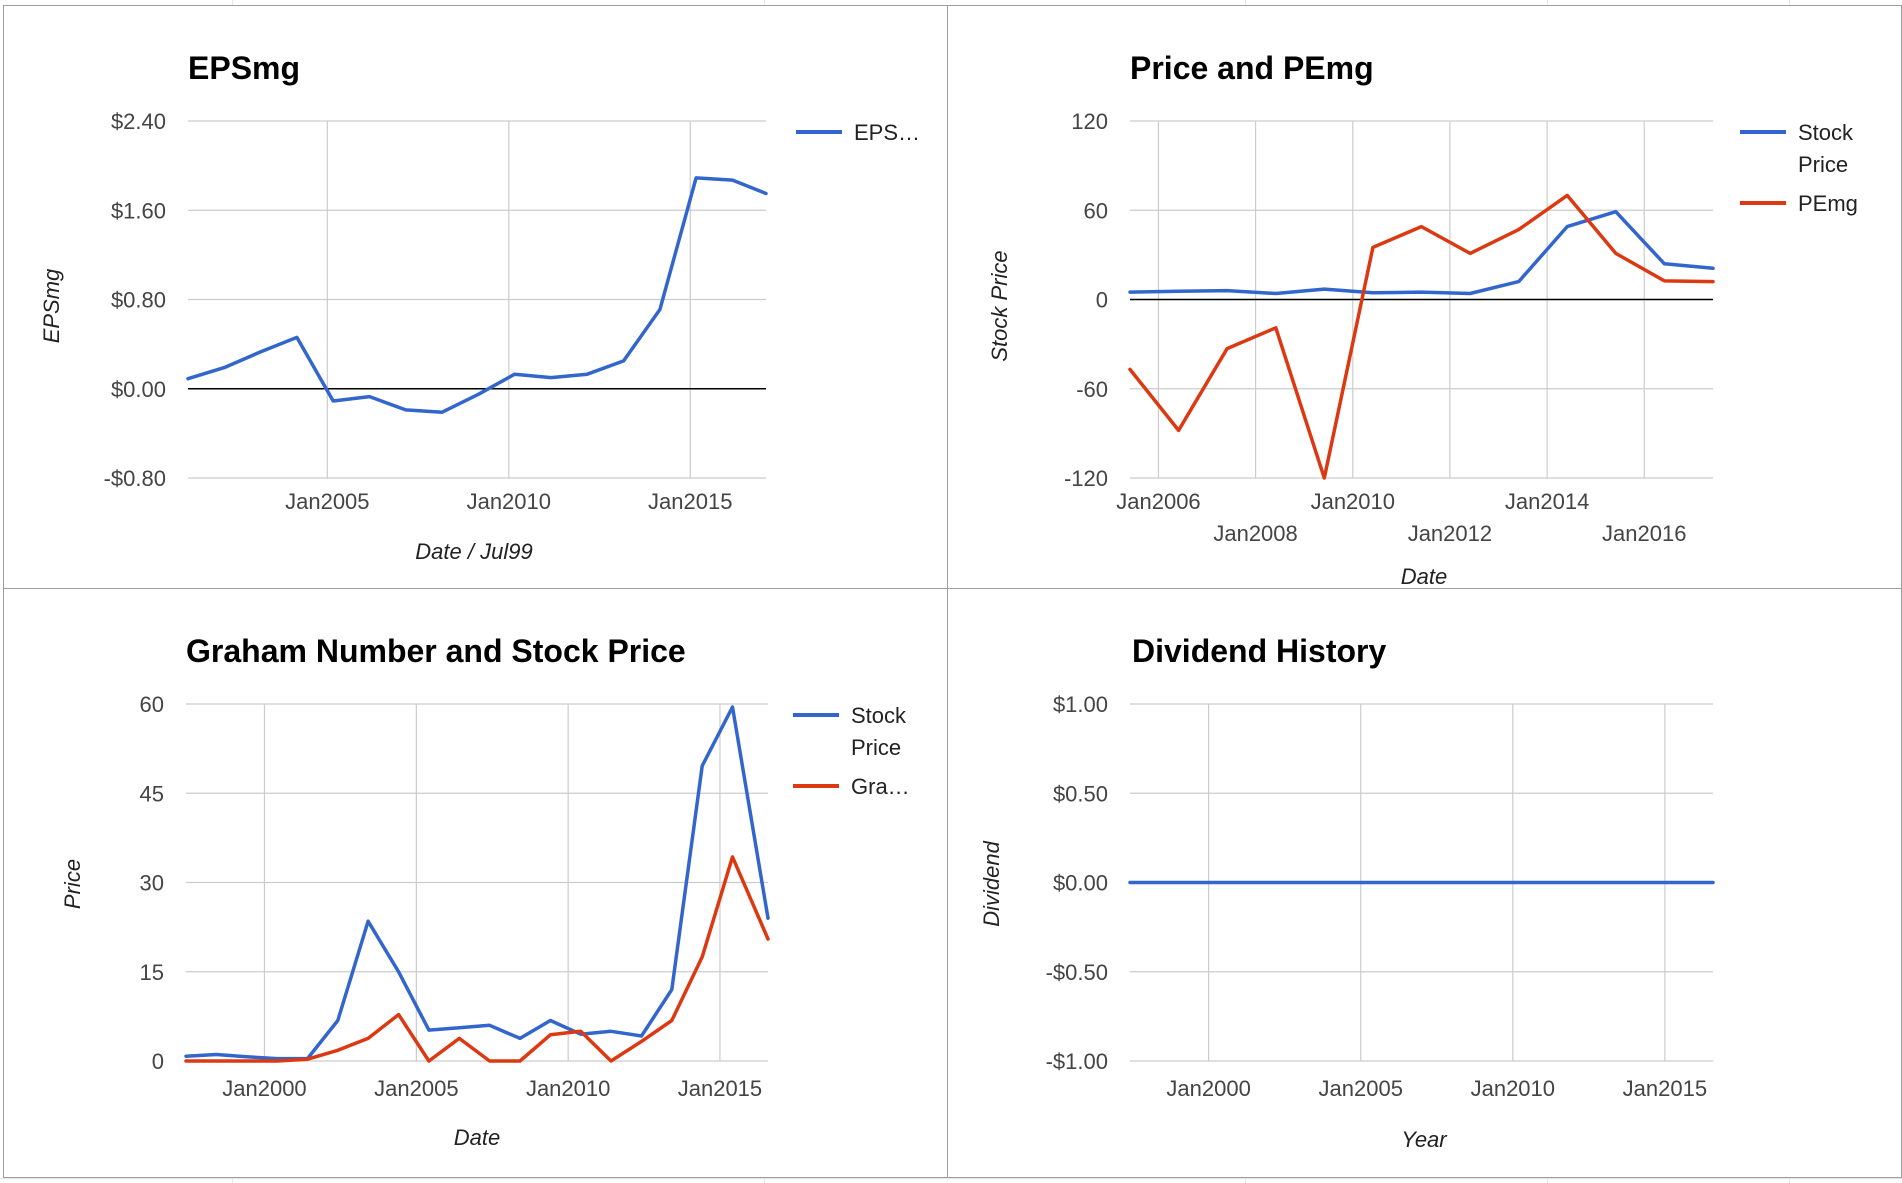  I want to click on y-tick-label: -60, so click(1092, 389).